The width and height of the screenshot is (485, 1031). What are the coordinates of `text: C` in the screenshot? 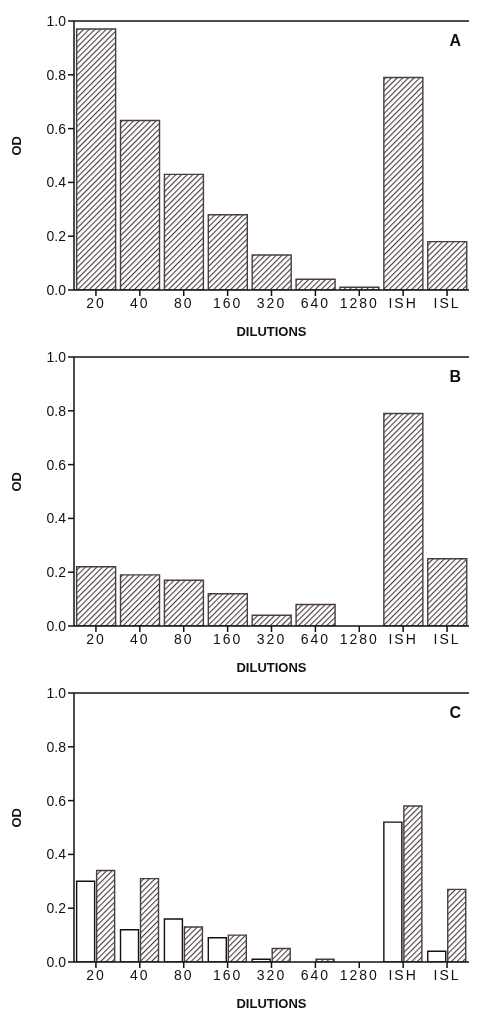 It's located at (455, 713).